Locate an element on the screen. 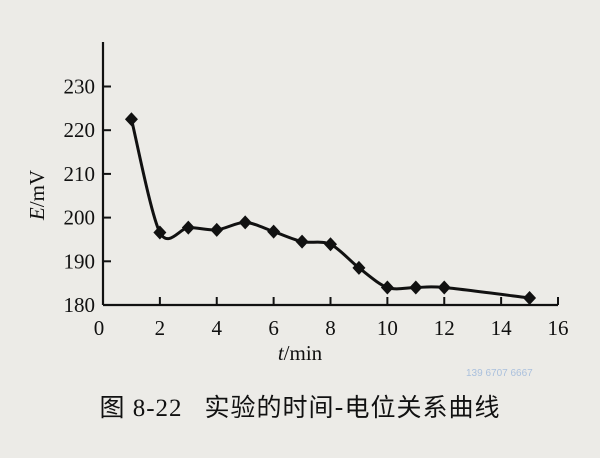 The width and height of the screenshot is (600, 458). figure-number: 图 8-22 is located at coordinates (141, 408).